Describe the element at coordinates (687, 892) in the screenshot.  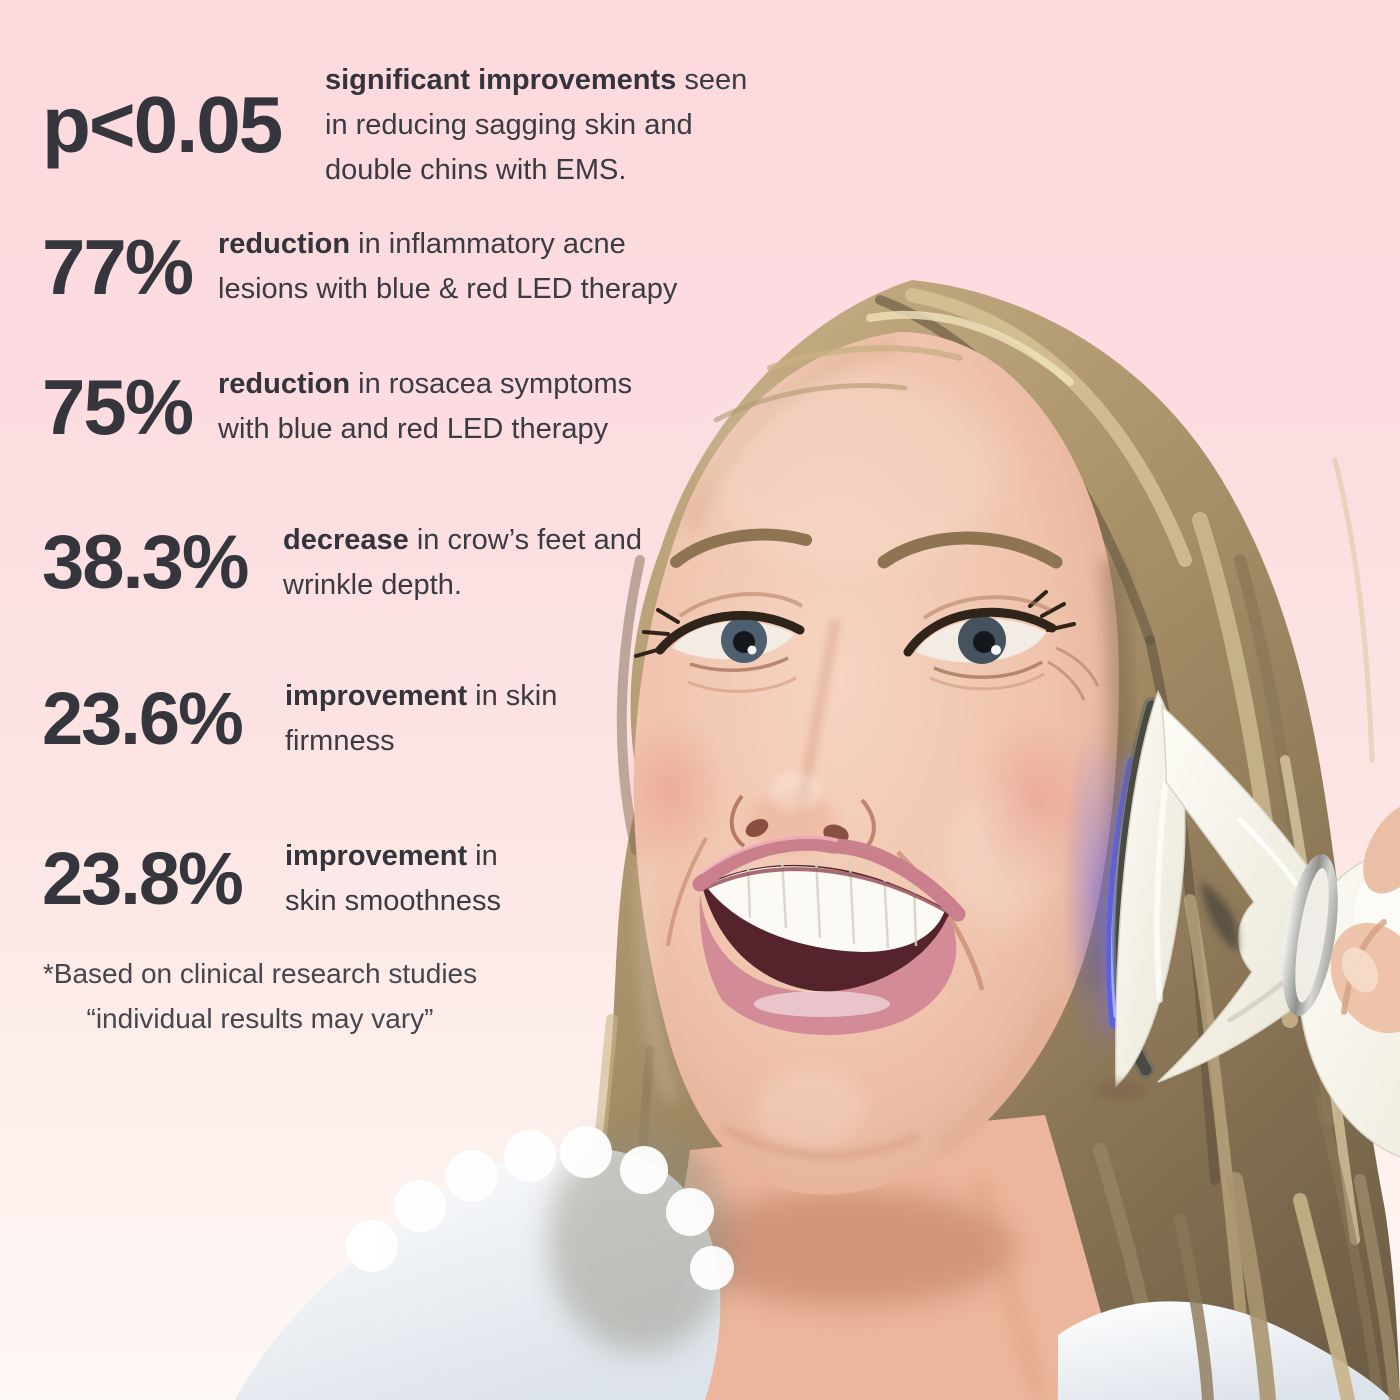
I see `nasolabial-left` at that location.